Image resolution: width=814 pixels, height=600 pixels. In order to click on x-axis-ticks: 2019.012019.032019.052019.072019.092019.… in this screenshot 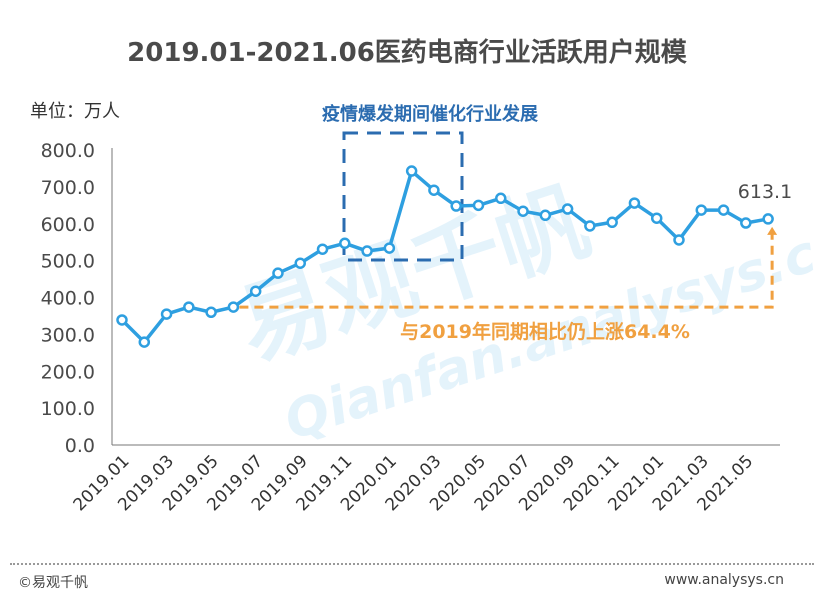, I will do `click(414, 483)`.